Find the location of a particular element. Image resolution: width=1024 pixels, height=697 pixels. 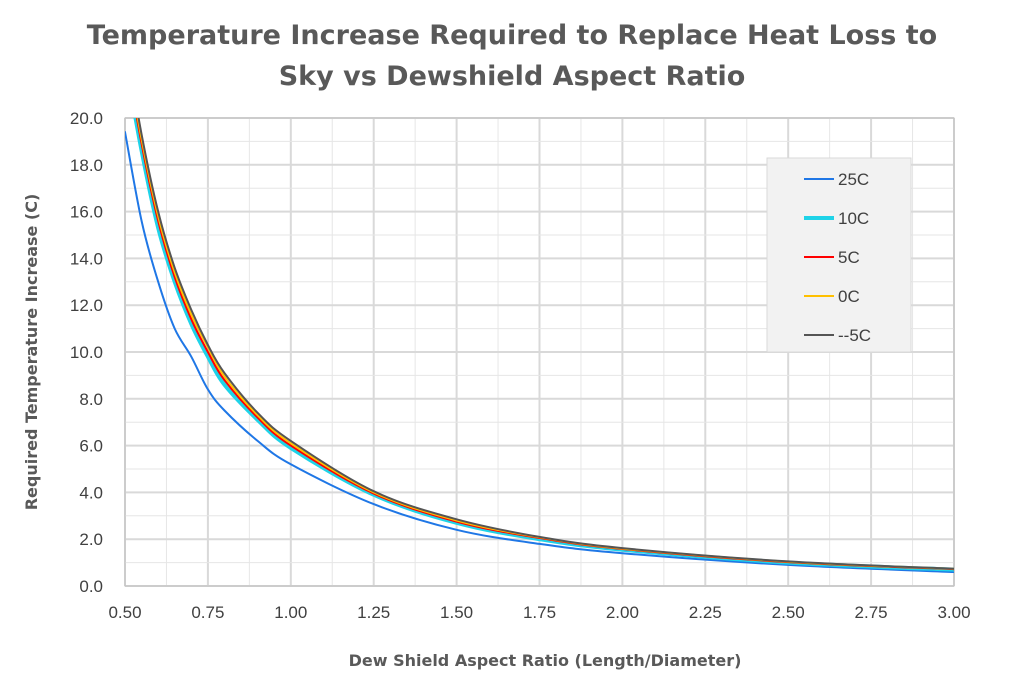

y-tick-label: 12.0 is located at coordinates (86, 305).